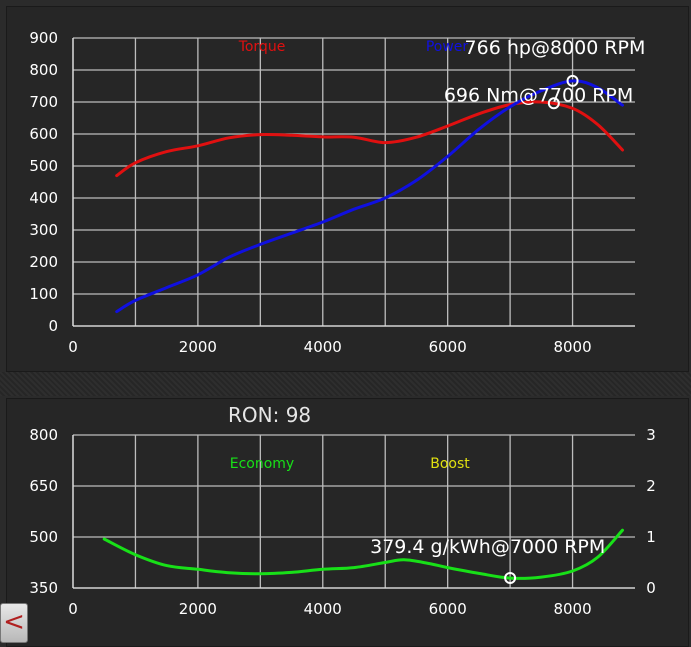 This screenshot has width=691, height=647. Describe the element at coordinates (651, 537) in the screenshot. I see `y2-tick-label: 1` at that location.